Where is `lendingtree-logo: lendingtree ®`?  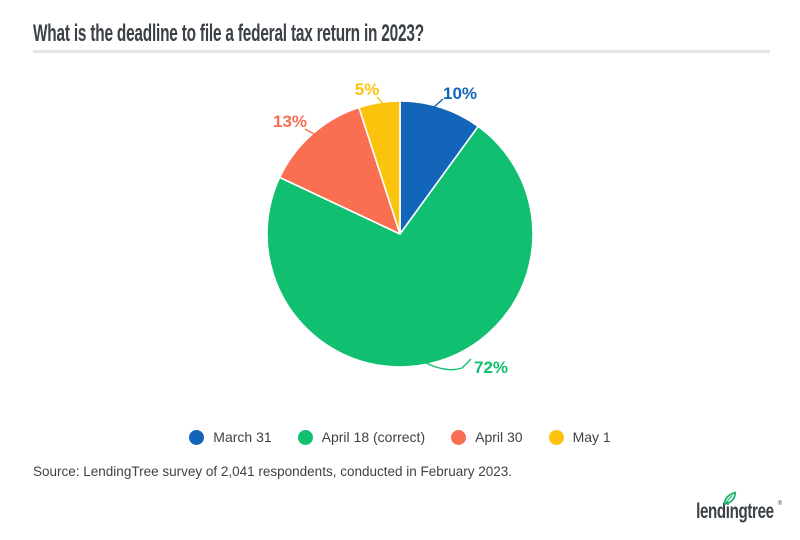 lendingtree-logo: lendingtree ® is located at coordinates (724, 508).